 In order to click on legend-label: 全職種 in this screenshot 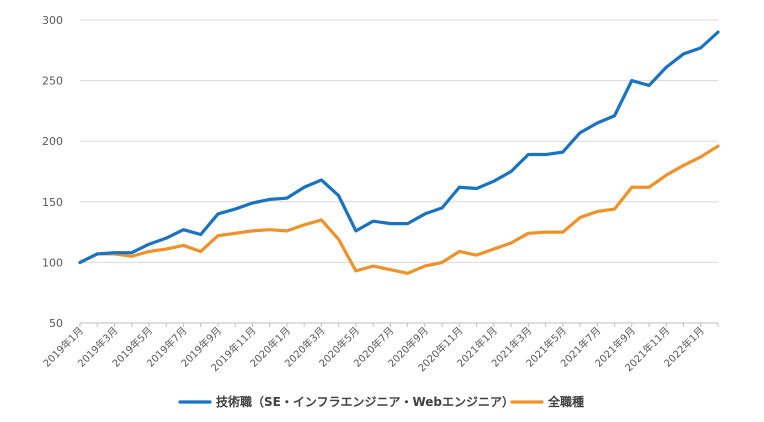, I will do `click(565, 401)`.